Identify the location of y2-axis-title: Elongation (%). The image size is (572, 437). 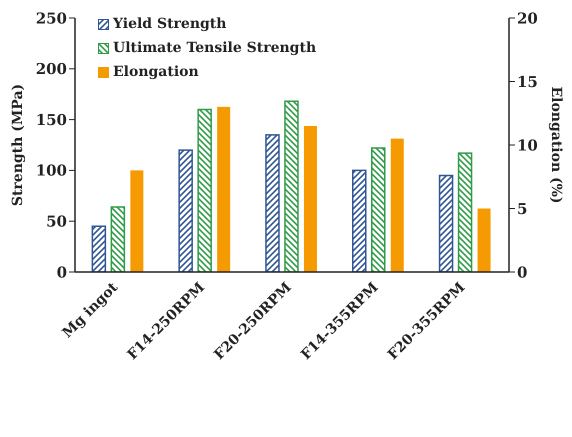
(556, 145).